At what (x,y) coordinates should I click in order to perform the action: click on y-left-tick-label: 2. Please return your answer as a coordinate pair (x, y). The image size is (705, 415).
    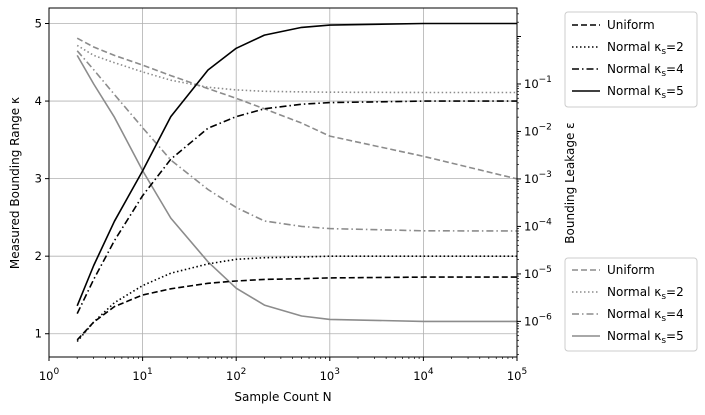
    Looking at the image, I should click on (38, 256).